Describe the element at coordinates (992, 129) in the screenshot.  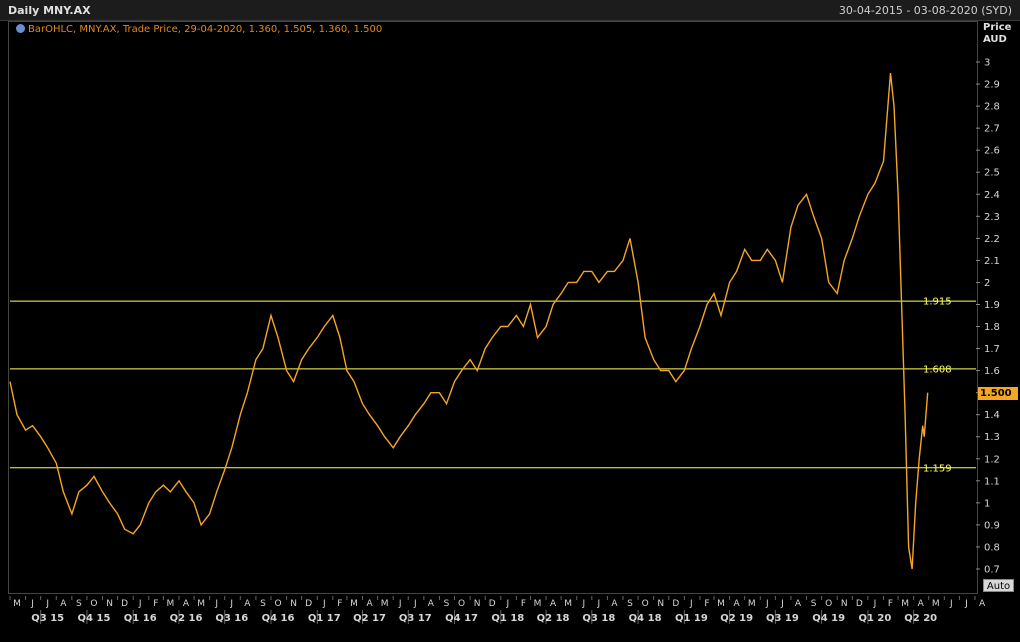
I see `y-tick-label: 2.7` at that location.